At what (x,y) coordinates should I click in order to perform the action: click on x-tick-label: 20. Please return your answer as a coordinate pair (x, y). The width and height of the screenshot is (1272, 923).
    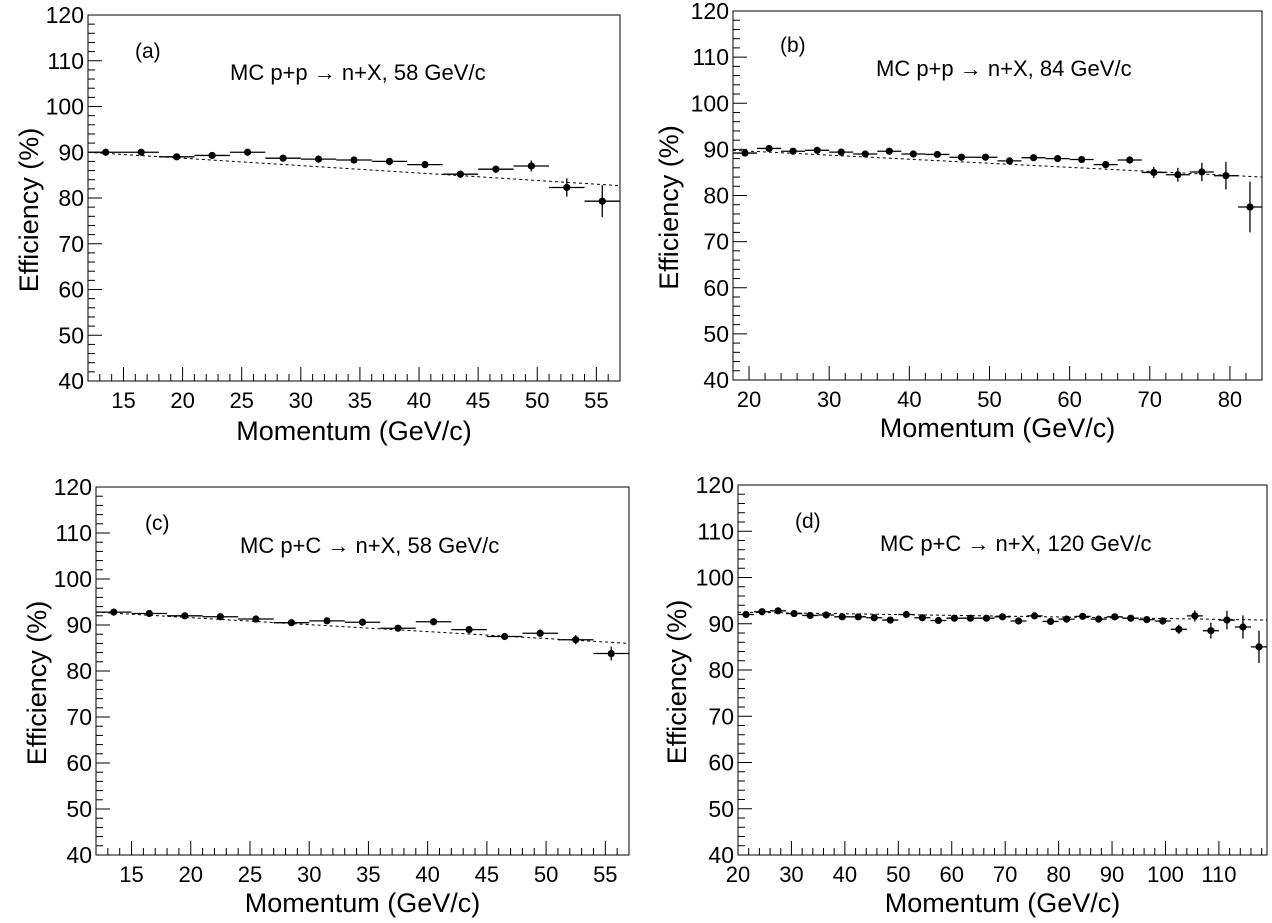
    Looking at the image, I should click on (191, 874).